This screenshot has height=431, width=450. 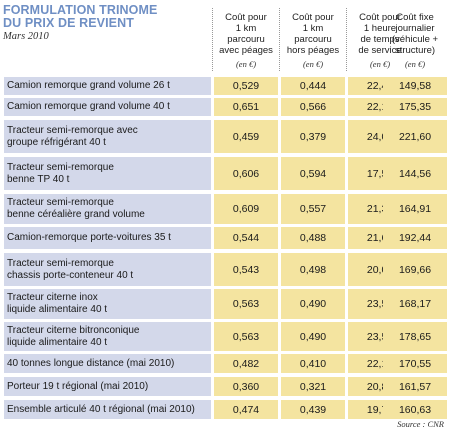 I want to click on column-header-text: hors péages, so click(x=313, y=50).